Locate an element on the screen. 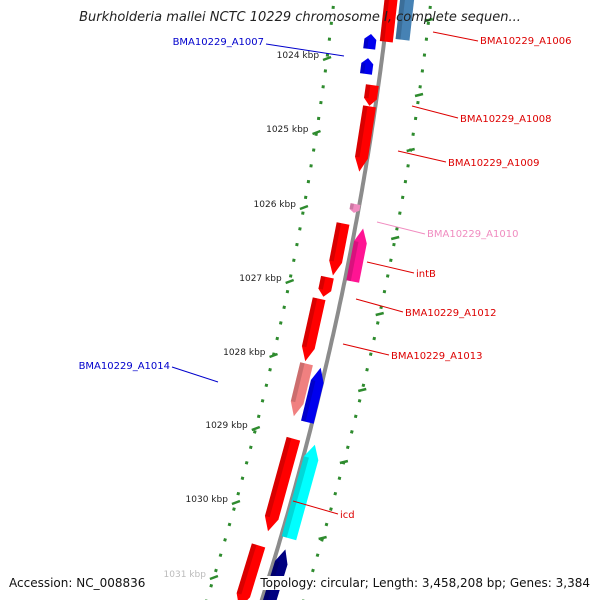 This screenshot has width=600, height=600. gene-intb-arrow is located at coordinates (356, 255).